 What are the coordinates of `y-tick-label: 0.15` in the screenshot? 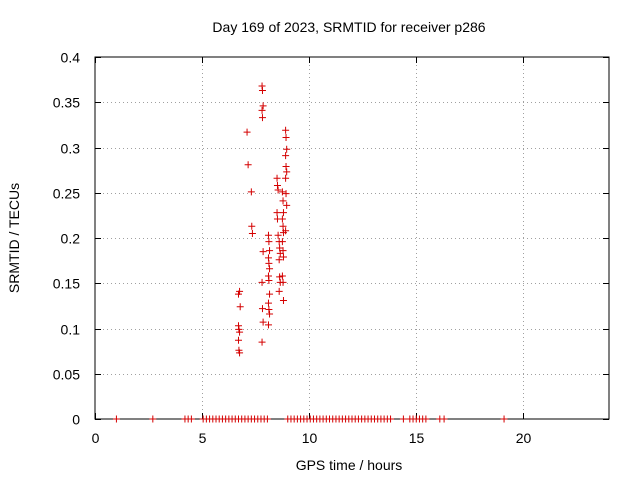 It's located at (66, 284).